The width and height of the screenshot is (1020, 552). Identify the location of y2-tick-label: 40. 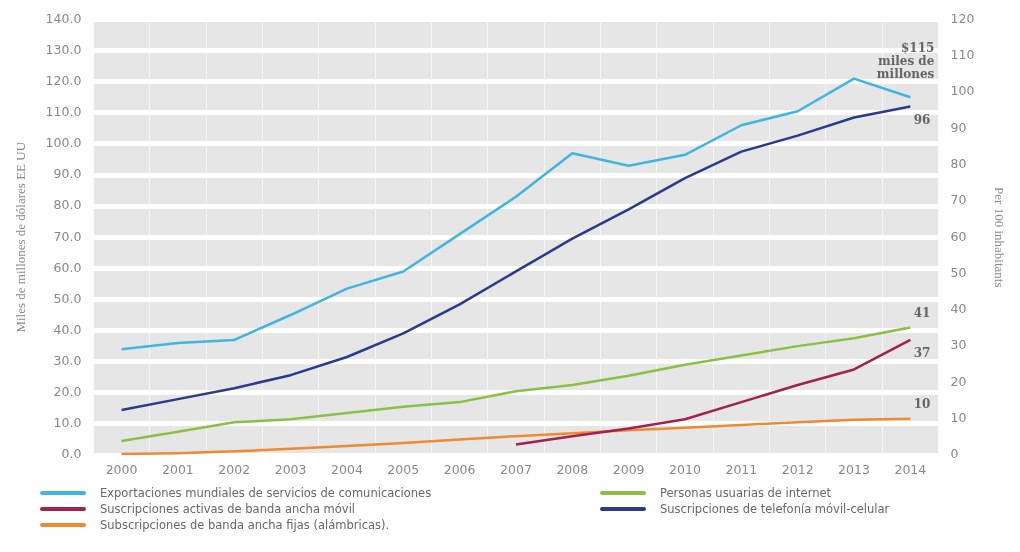
(958, 309).